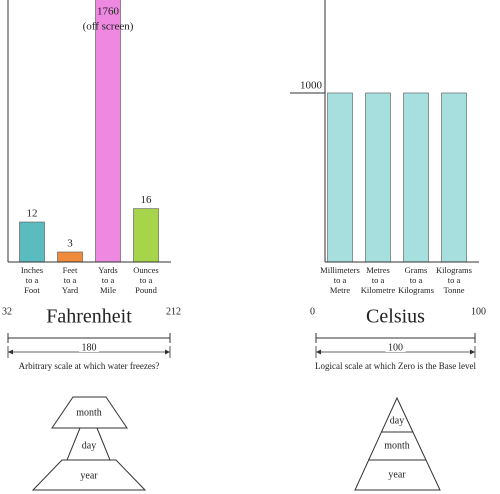  I want to click on x-tick-label: Ounces to a Pound, so click(146, 280).